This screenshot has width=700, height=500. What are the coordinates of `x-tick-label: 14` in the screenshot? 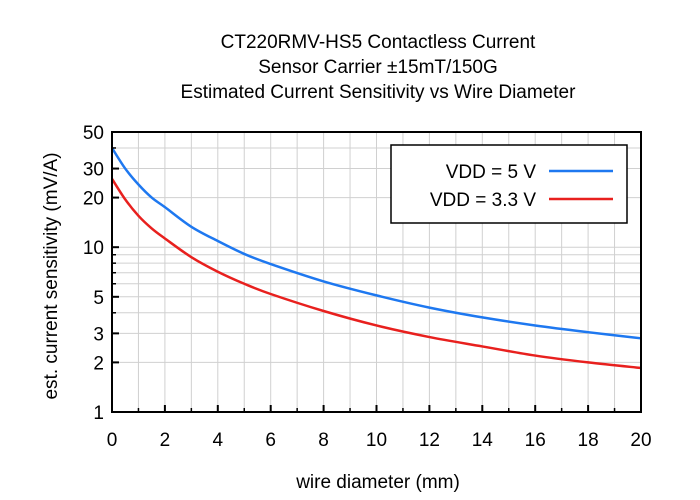 It's located at (483, 440).